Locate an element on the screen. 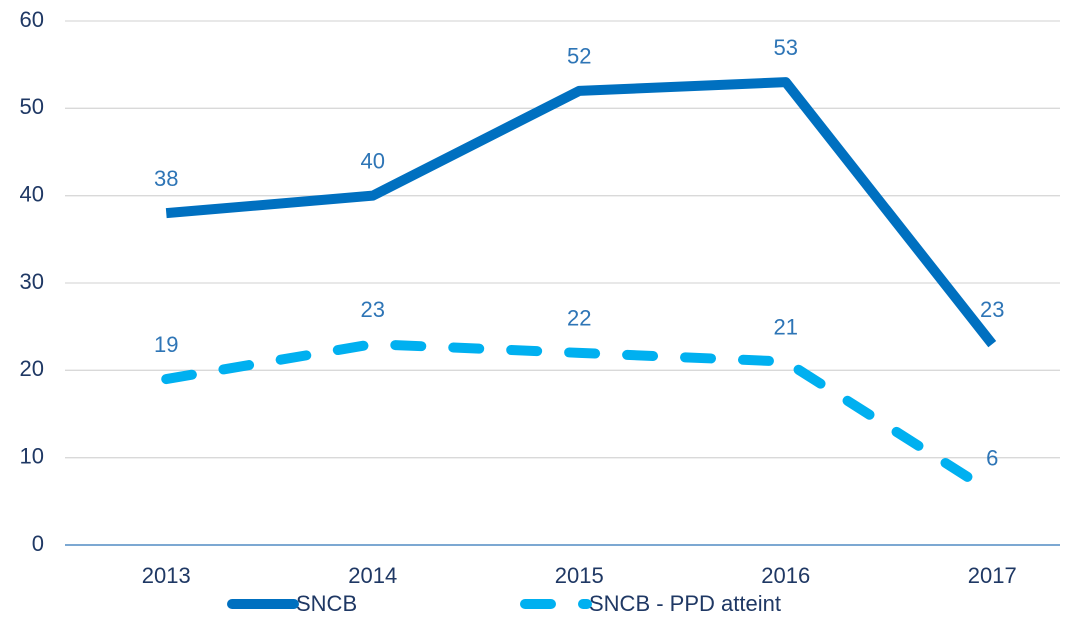  y-tick-label: 50 is located at coordinates (32, 106).